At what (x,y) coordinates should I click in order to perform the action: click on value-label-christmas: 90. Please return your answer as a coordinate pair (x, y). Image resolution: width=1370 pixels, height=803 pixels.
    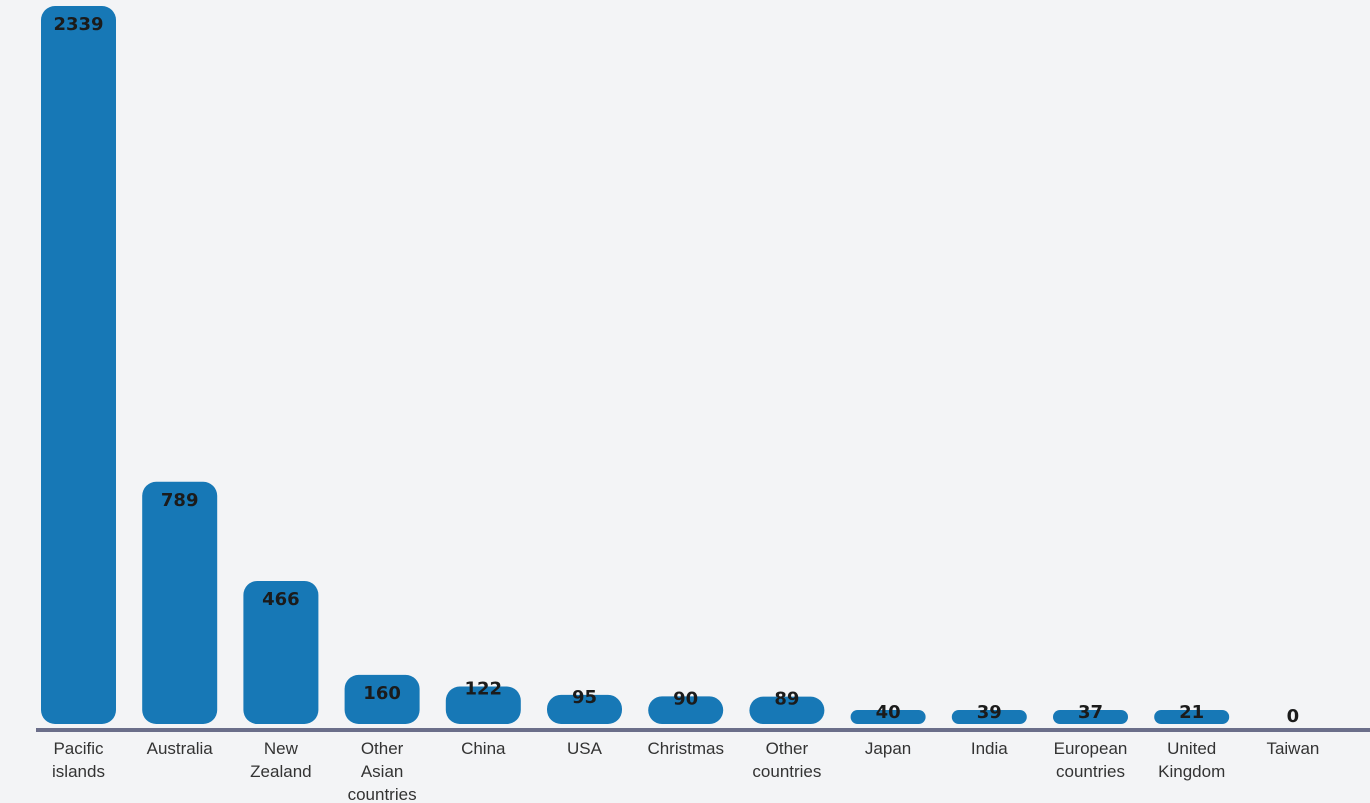
    Looking at the image, I should click on (685, 698).